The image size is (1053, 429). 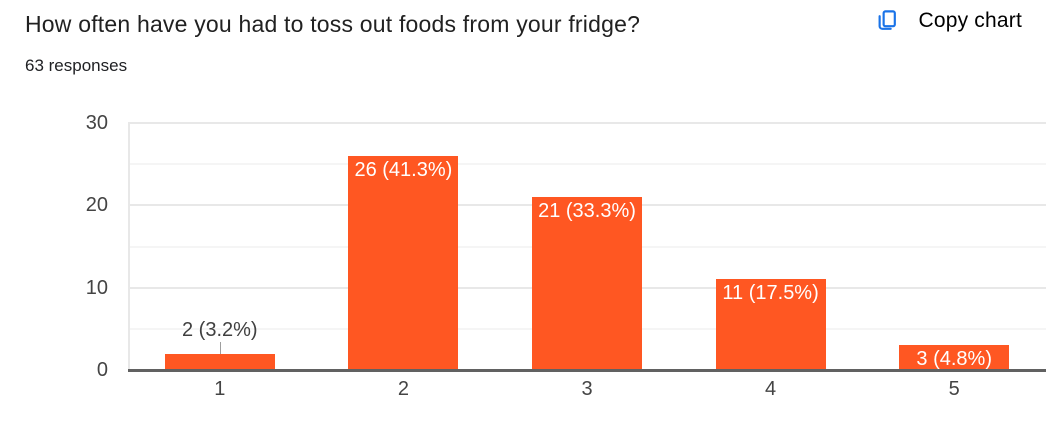 I want to click on copy-icon, so click(x=887, y=21).